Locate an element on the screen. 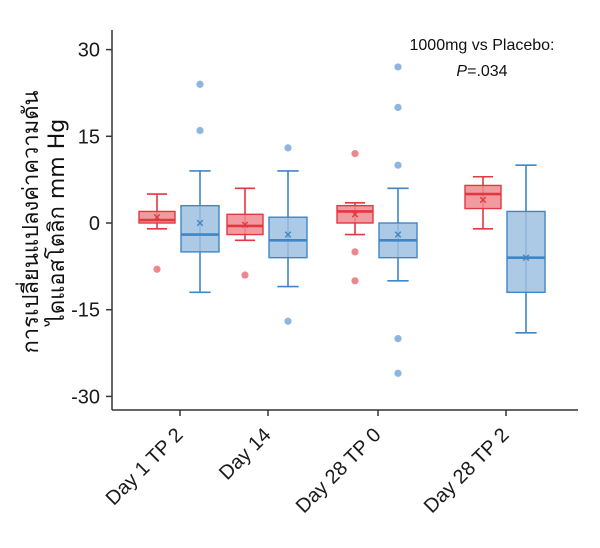  y-tick-label: -15 is located at coordinates (85, 311).